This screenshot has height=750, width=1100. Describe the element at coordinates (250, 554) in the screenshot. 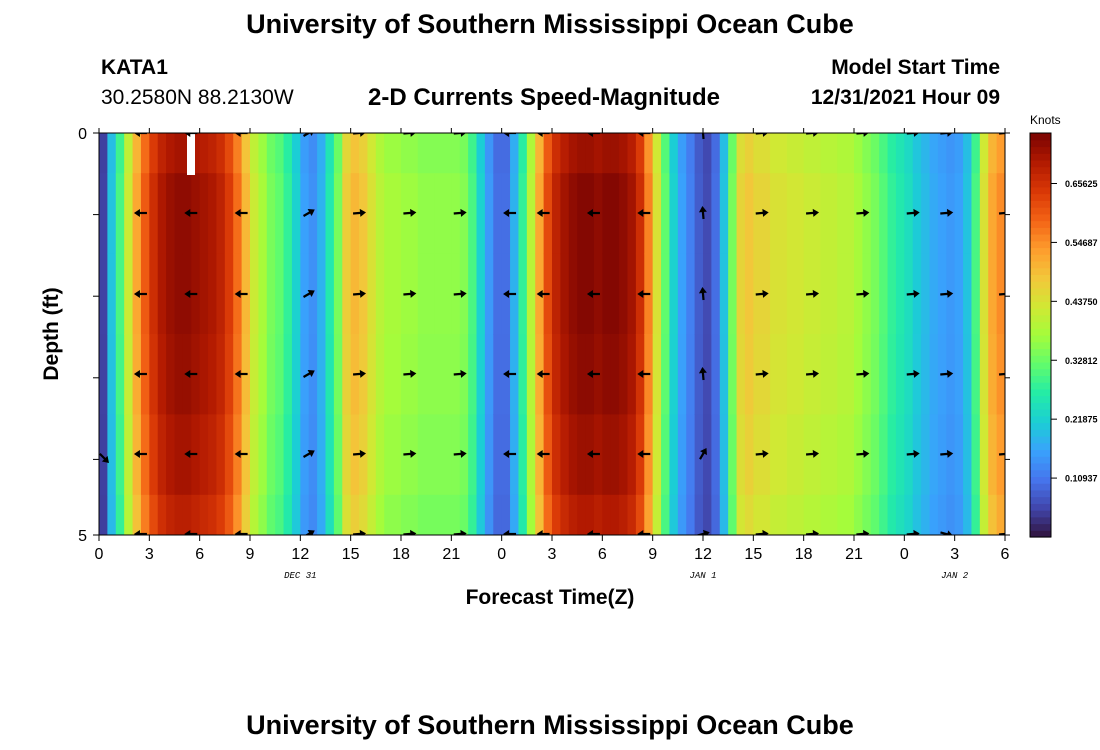

I see `x-tick-label: 9` at that location.